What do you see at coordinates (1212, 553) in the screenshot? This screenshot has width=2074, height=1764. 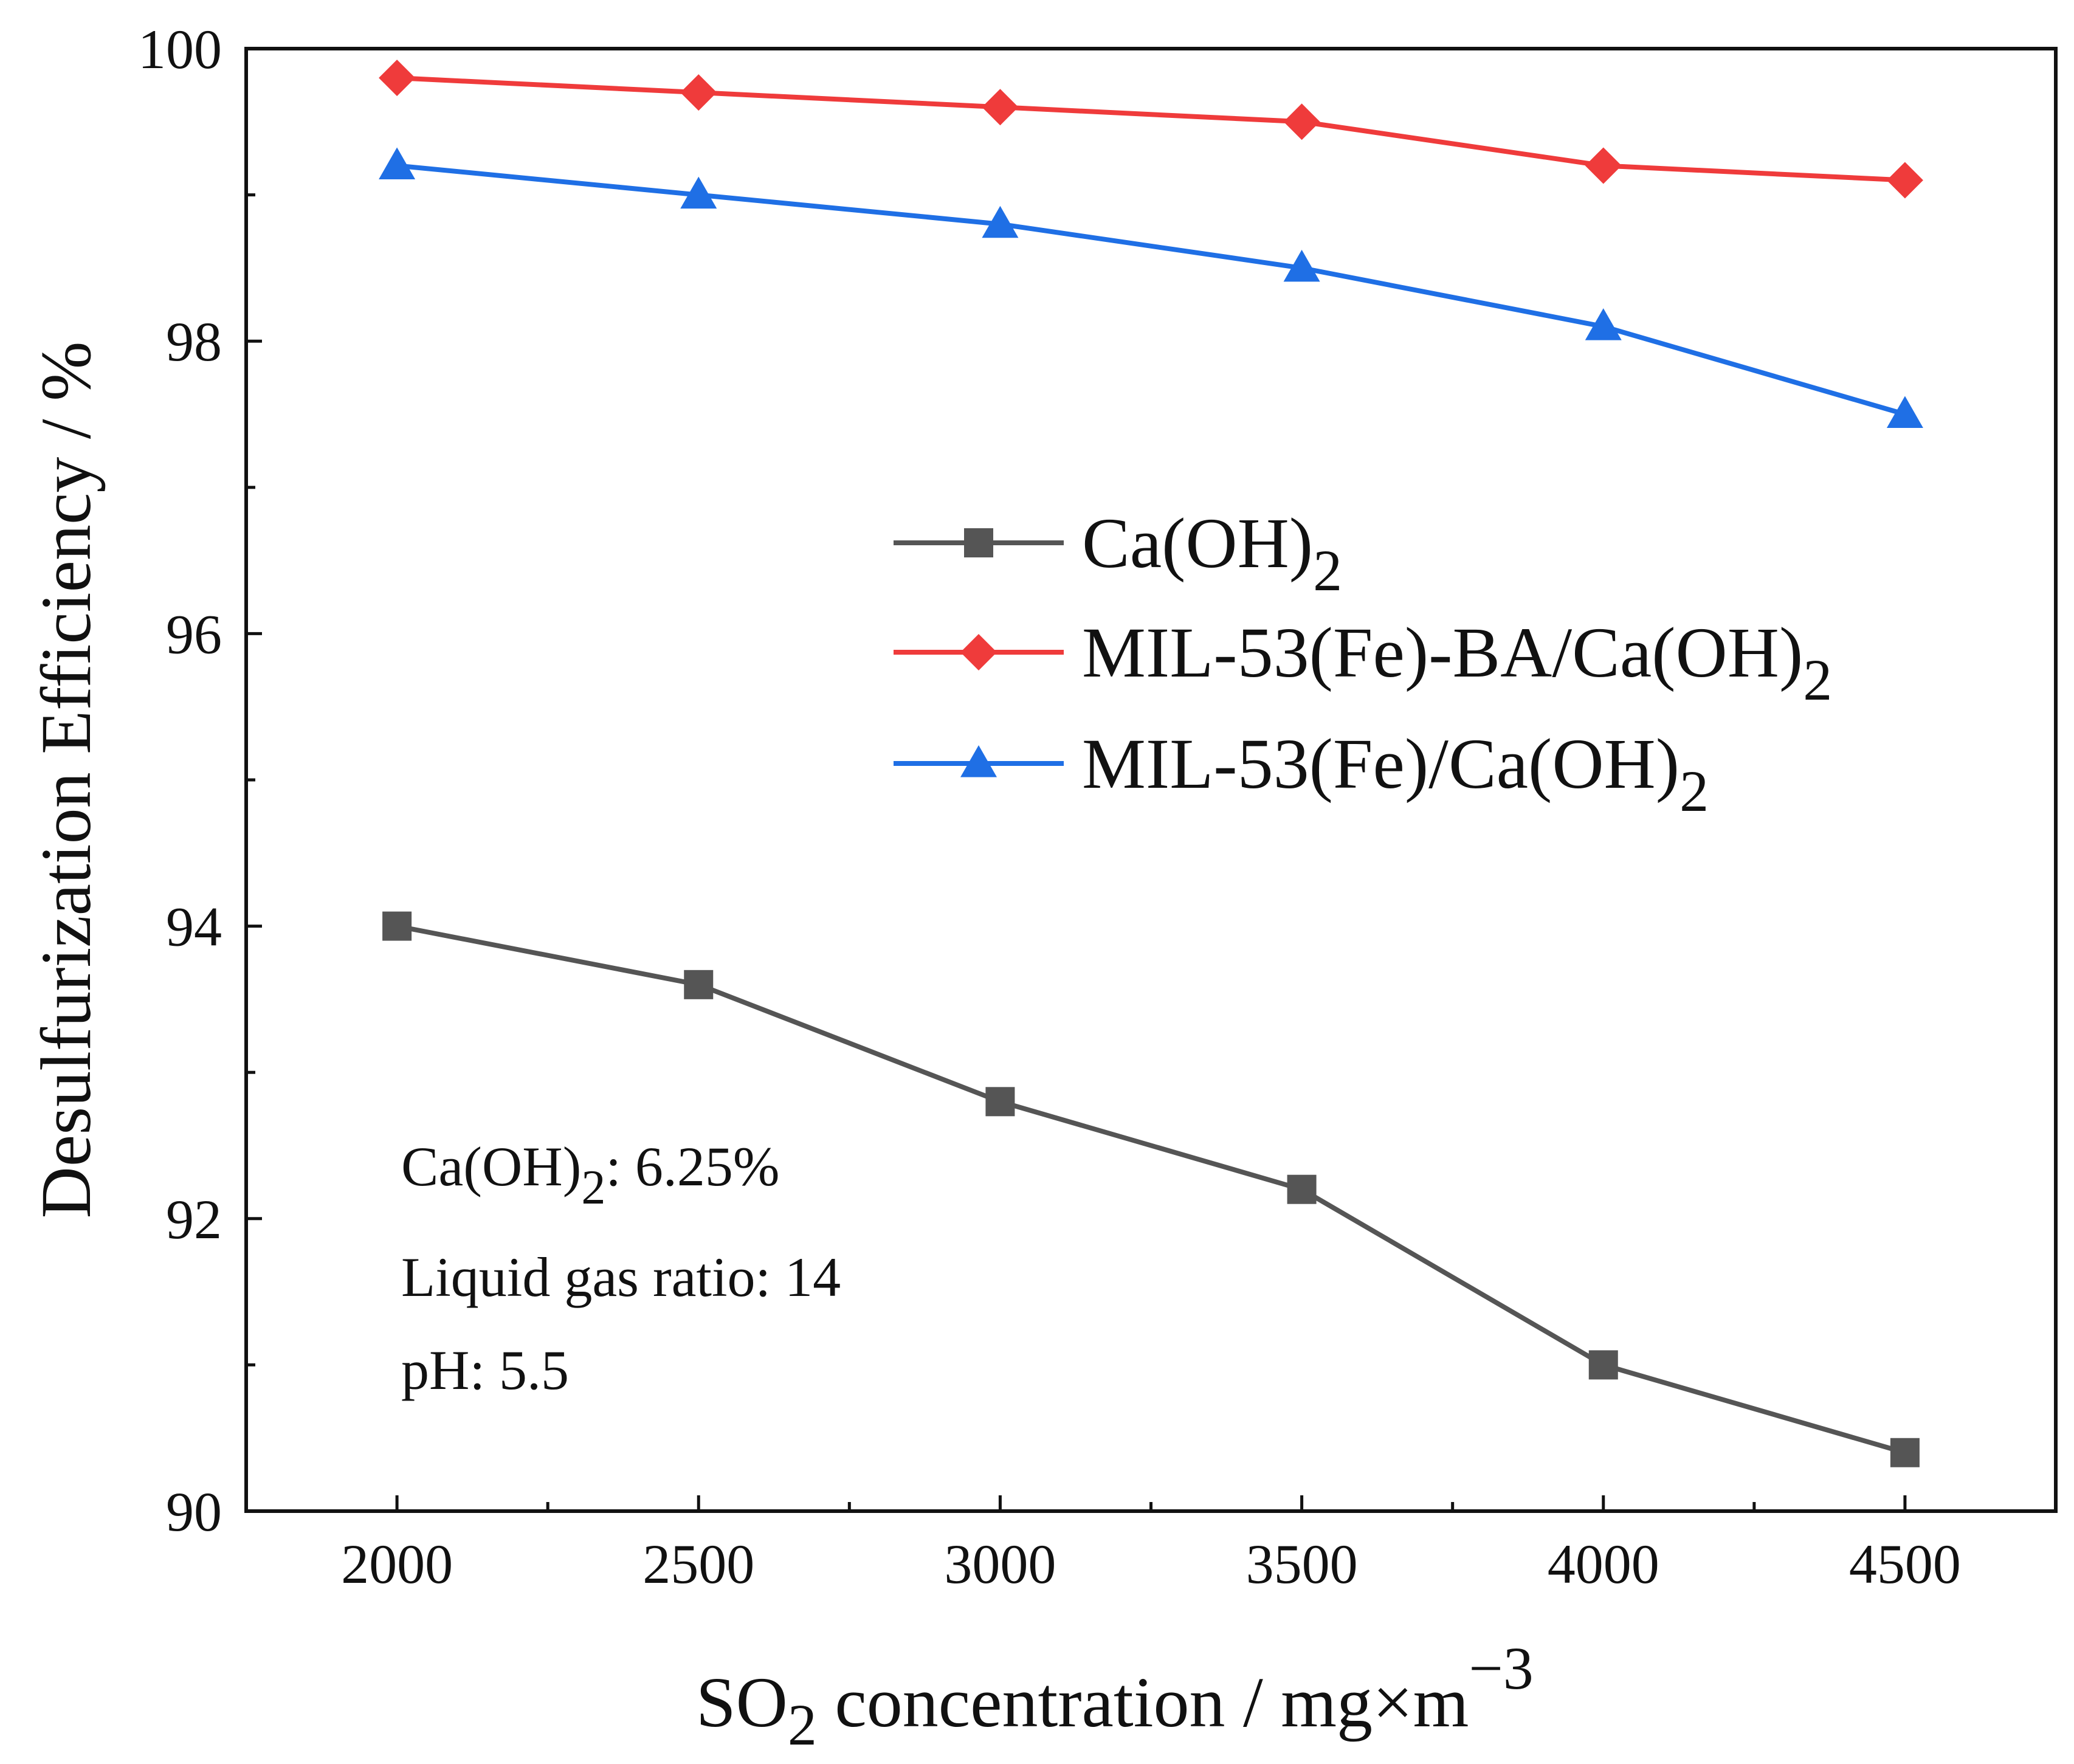 I see `legend-label: Ca(OH)2` at bounding box center [1212, 553].